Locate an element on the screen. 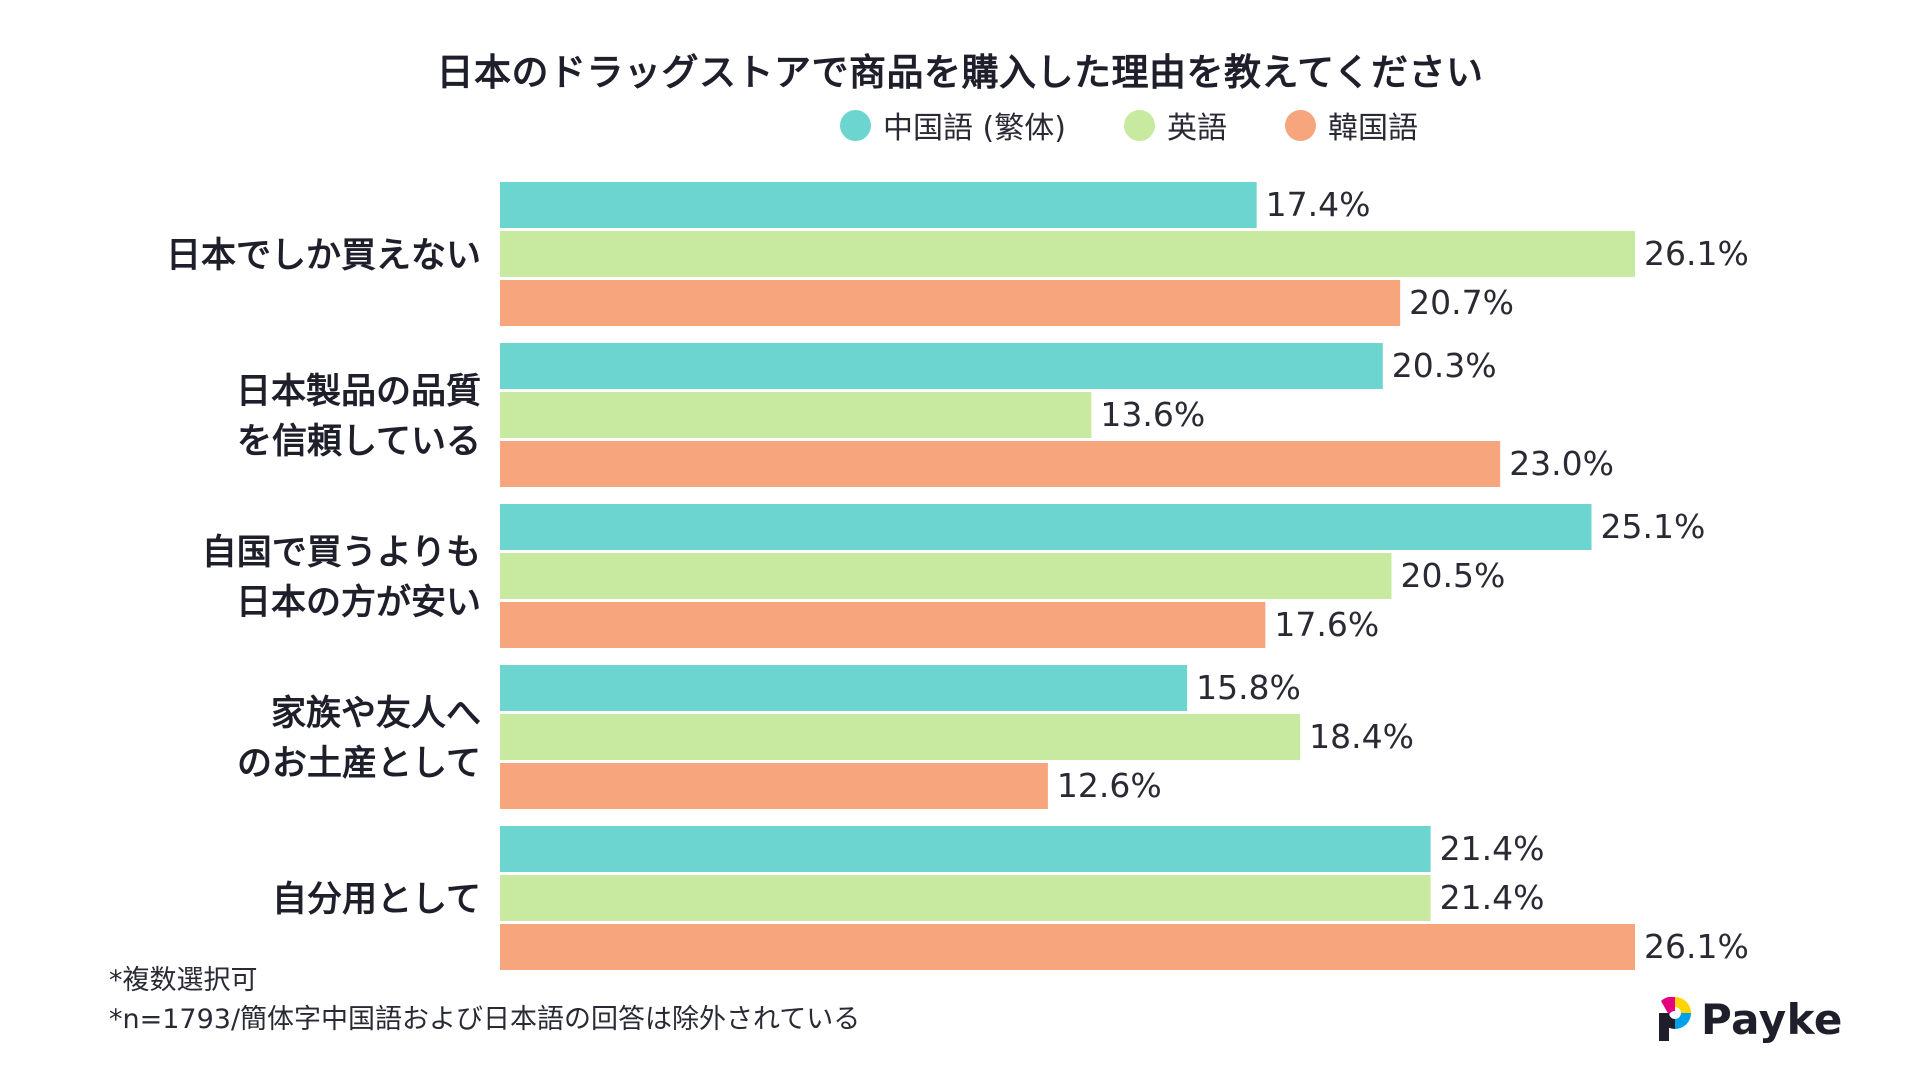  note-multiple-choice: *複数選択可 is located at coordinates (183, 980).